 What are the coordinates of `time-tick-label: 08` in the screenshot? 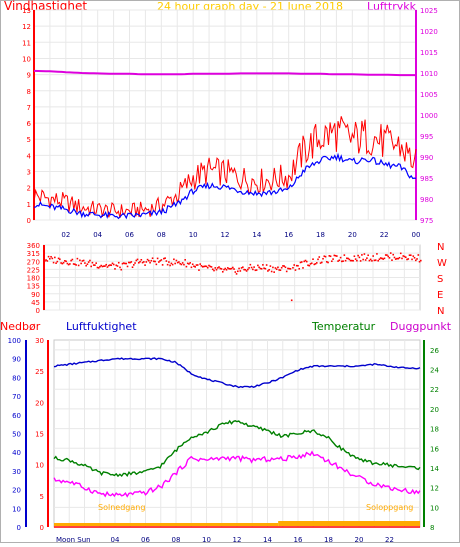 It's located at (161, 235).